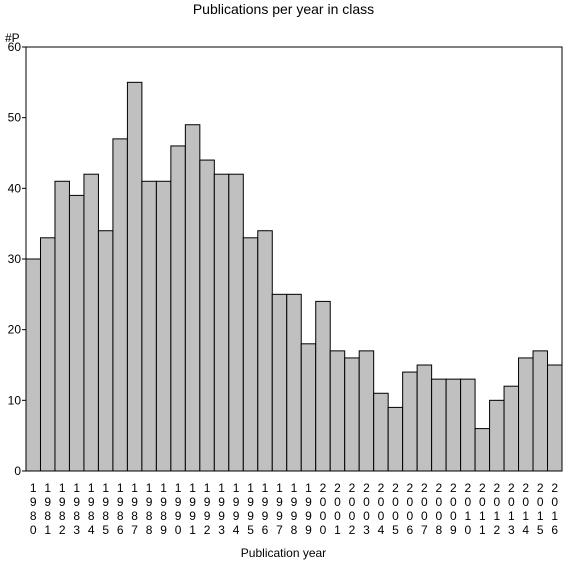 The width and height of the screenshot is (567, 567). Describe the element at coordinates (283, 553) in the screenshot. I see `x-axis-label: Publication year` at that location.